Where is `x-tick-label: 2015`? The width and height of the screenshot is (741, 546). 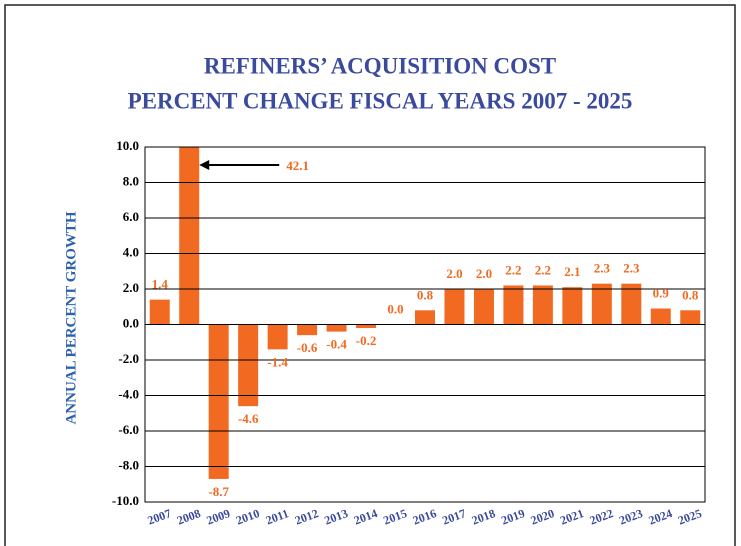 x-tick-label: 2015 is located at coordinates (394, 516).